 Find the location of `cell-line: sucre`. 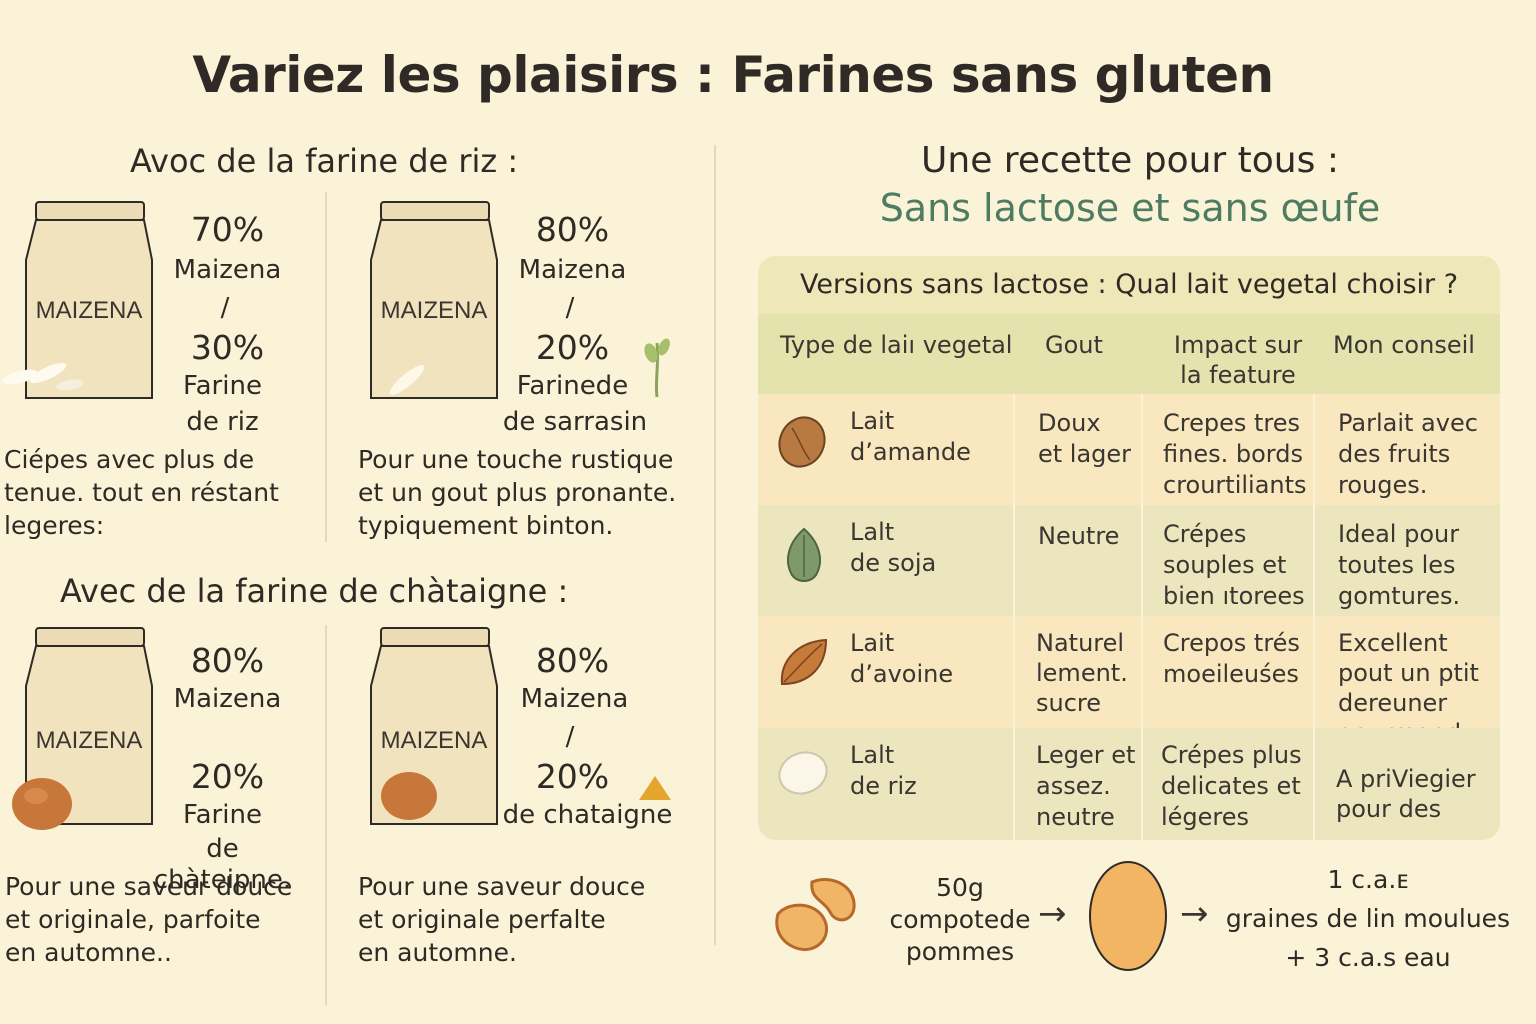

cell-line: sucre is located at coordinates (1069, 703).